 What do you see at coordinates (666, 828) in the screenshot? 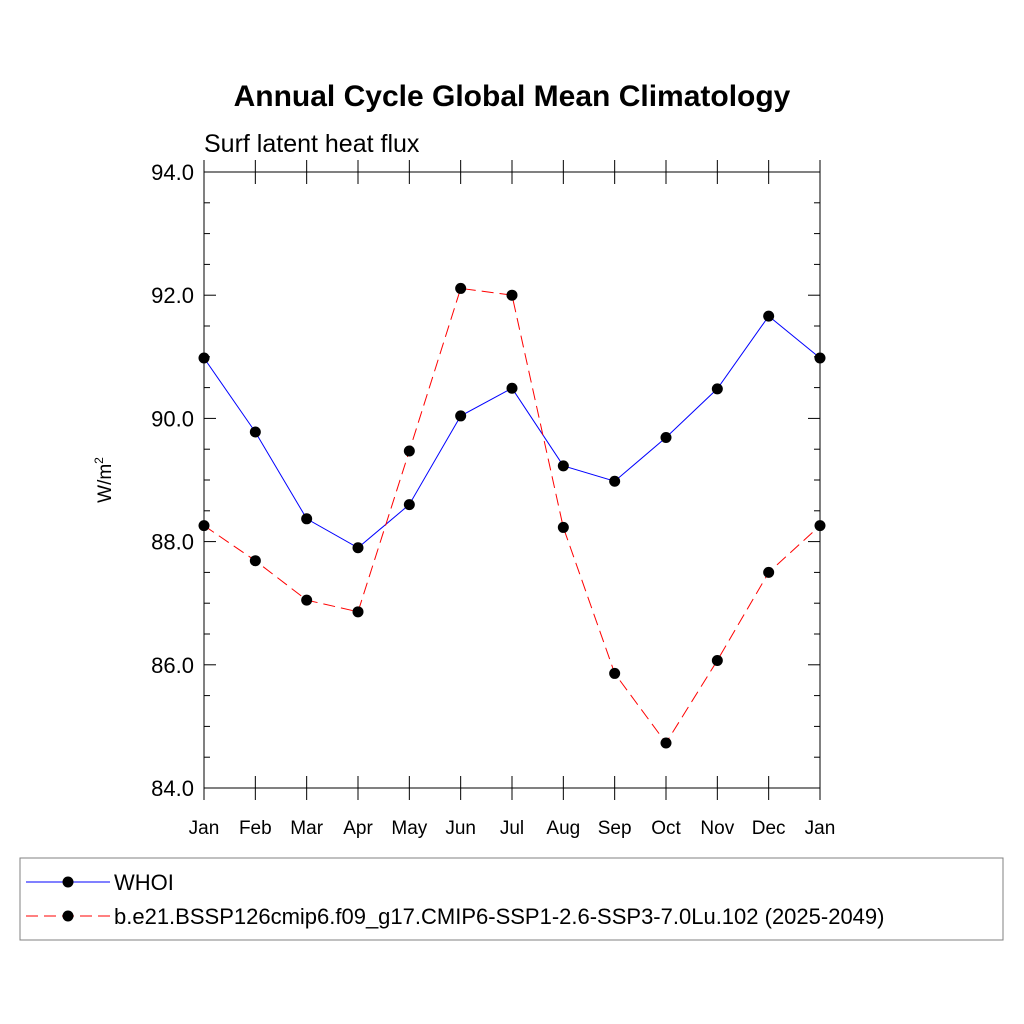
I see `x-tick-label: Oct` at bounding box center [666, 828].